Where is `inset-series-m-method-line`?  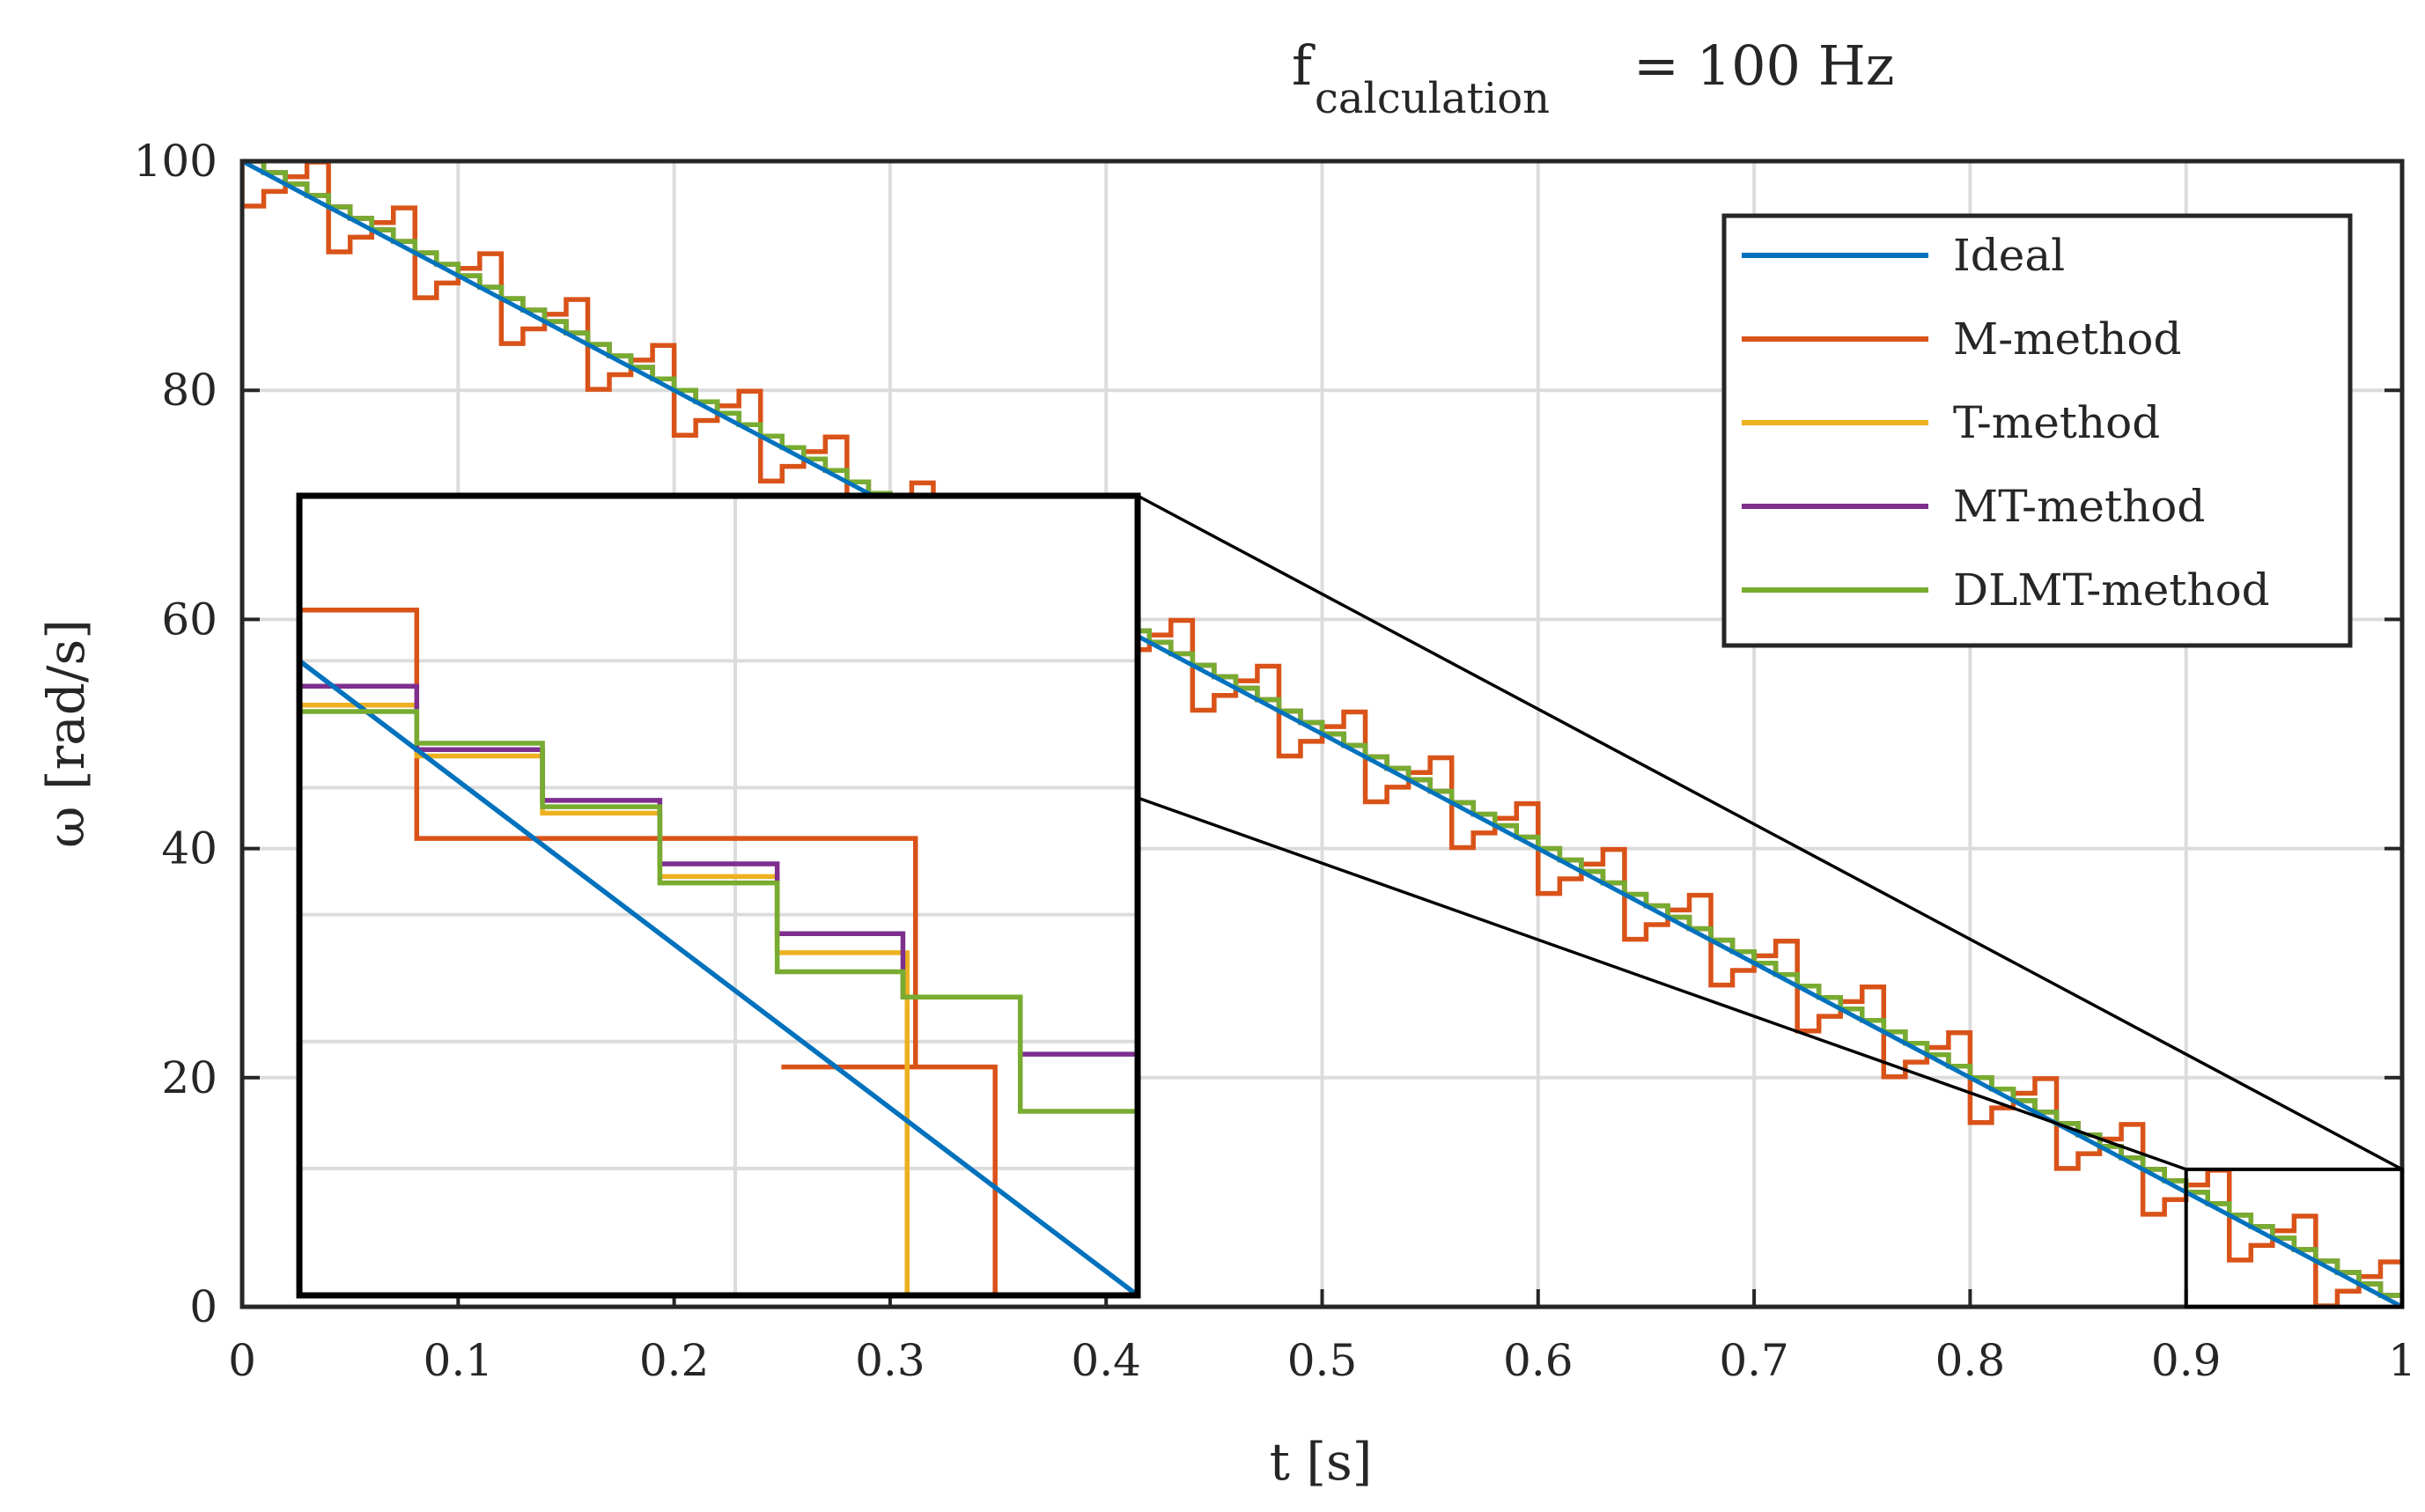
inset-series-m-method-line is located at coordinates (649, 951).